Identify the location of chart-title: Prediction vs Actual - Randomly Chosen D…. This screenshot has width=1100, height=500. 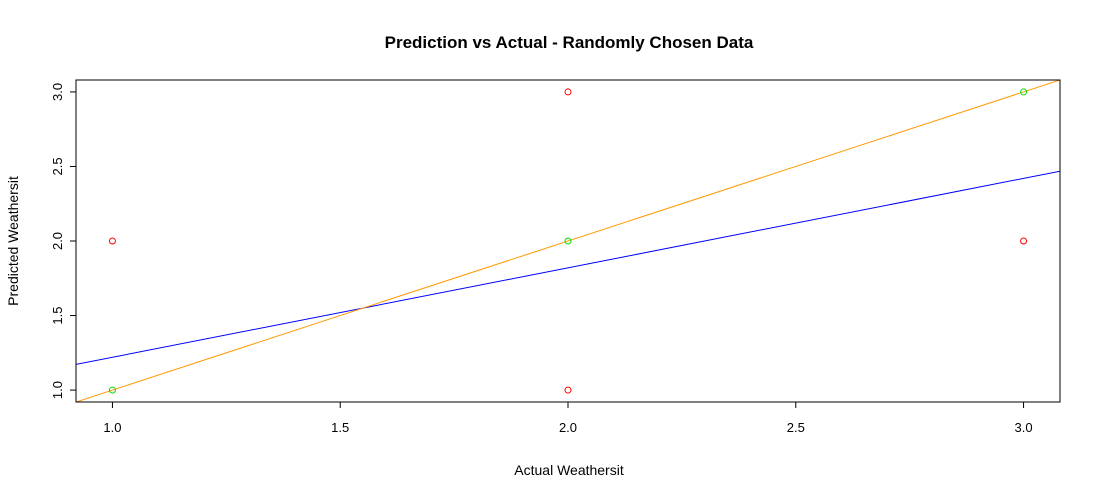
(569, 42).